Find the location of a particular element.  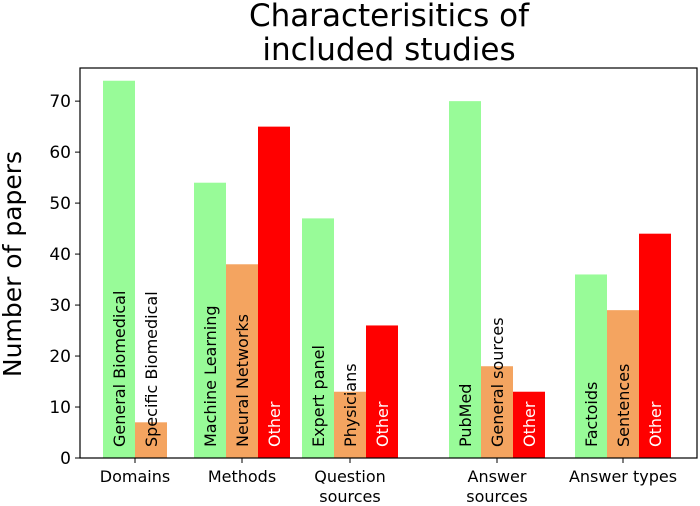

bar-label-2-1: Physicians is located at coordinates (350, 405).